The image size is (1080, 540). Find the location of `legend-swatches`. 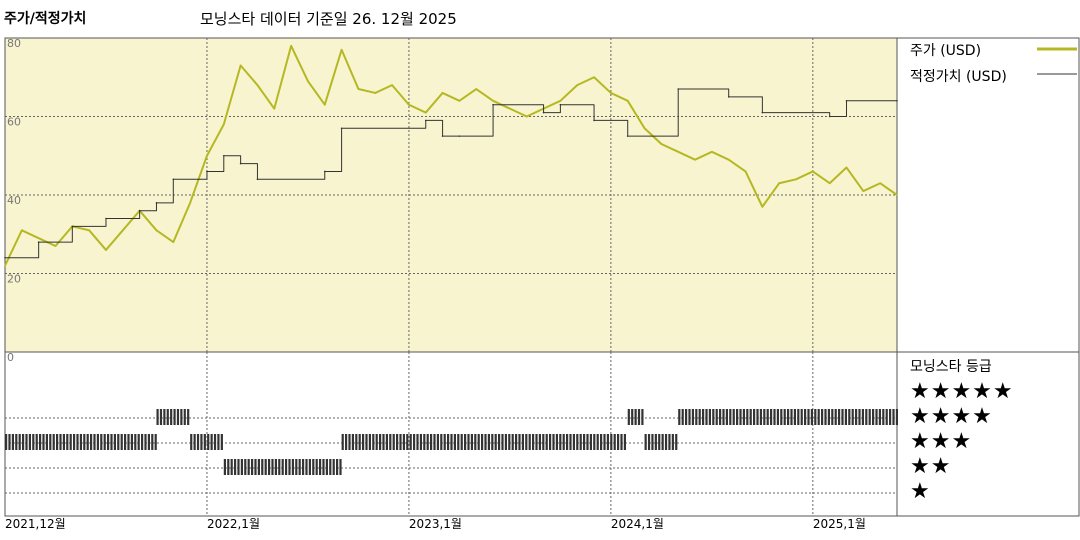

legend-swatches is located at coordinates (1057, 61).